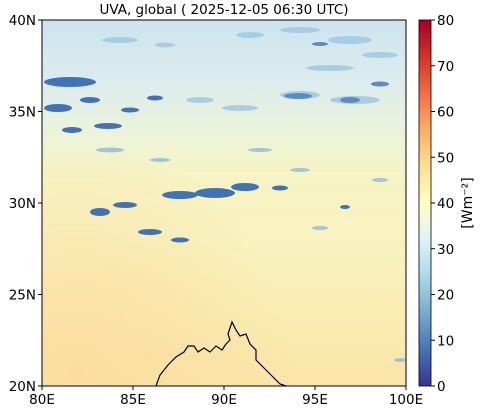 Image resolution: width=480 pixels, height=412 pixels. What do you see at coordinates (133, 400) in the screenshot?
I see `x-tick-label: 85E` at bounding box center [133, 400].